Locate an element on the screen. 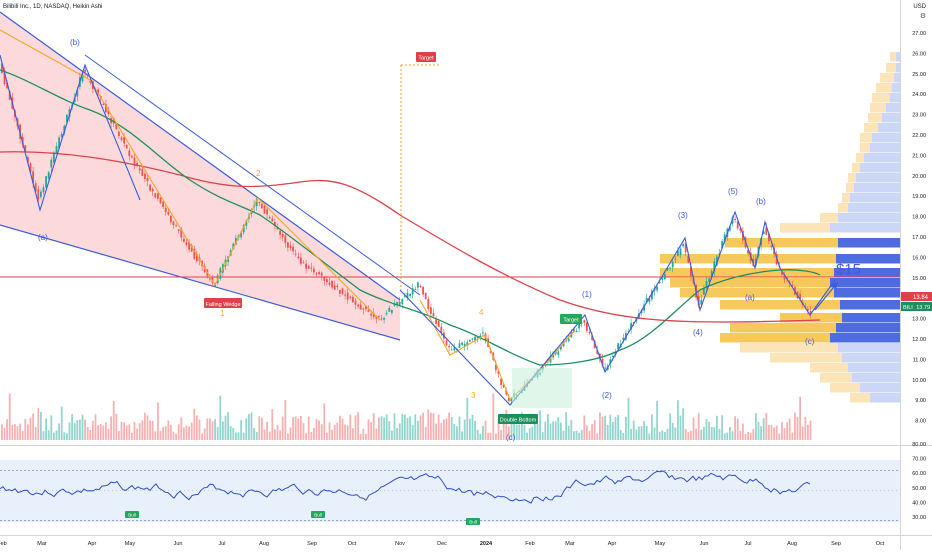  time-tick-label: Dec is located at coordinates (442, 544).